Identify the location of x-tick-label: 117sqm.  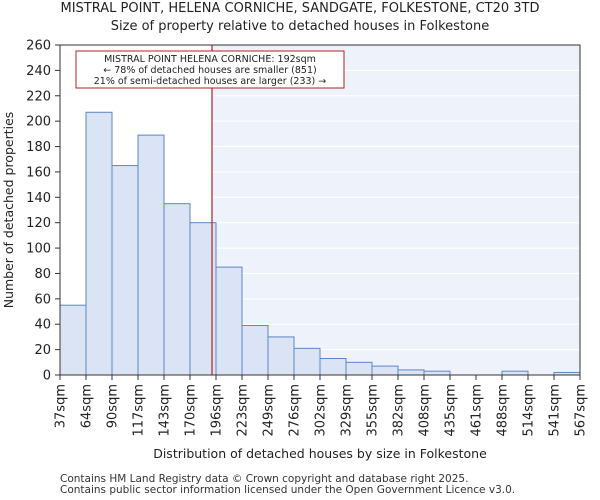
(139, 410).